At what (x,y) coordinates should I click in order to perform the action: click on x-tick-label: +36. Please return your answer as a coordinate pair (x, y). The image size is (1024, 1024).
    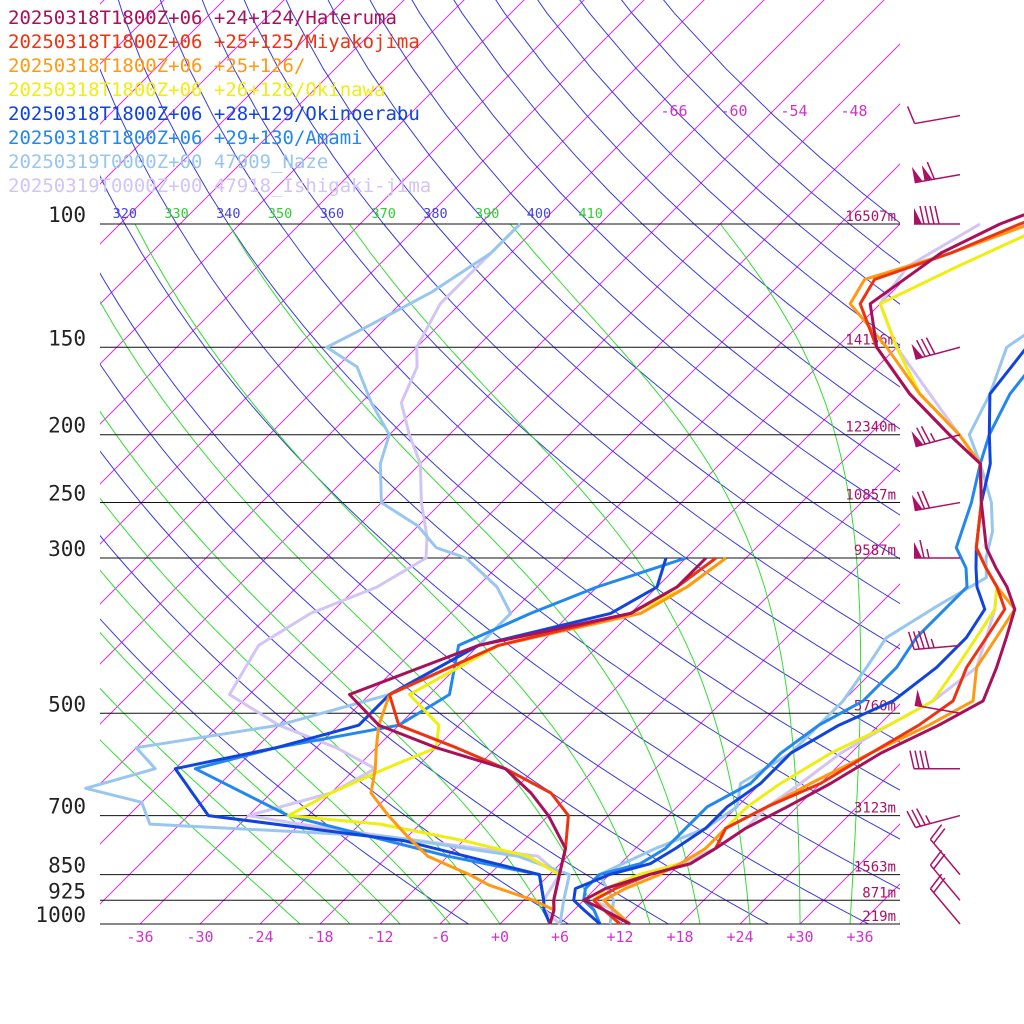
    Looking at the image, I should click on (859, 937).